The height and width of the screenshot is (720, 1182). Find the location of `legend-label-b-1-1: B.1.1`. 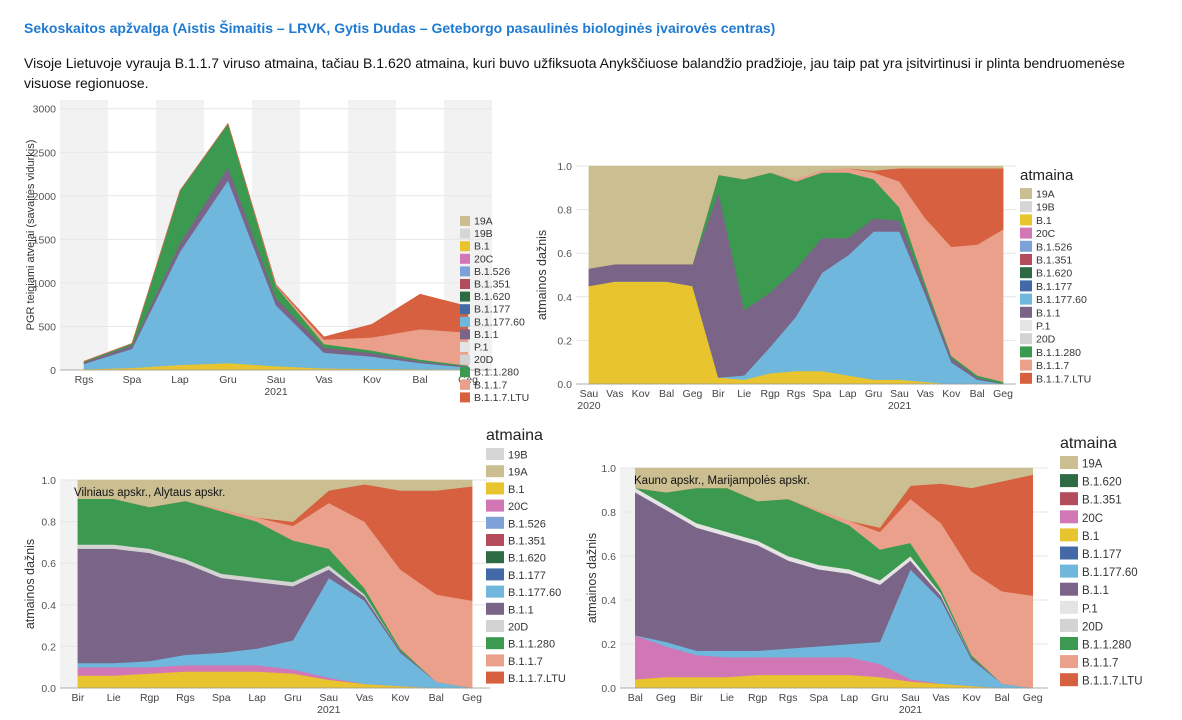

legend-label-b-1-1: B.1.1 is located at coordinates (486, 335).